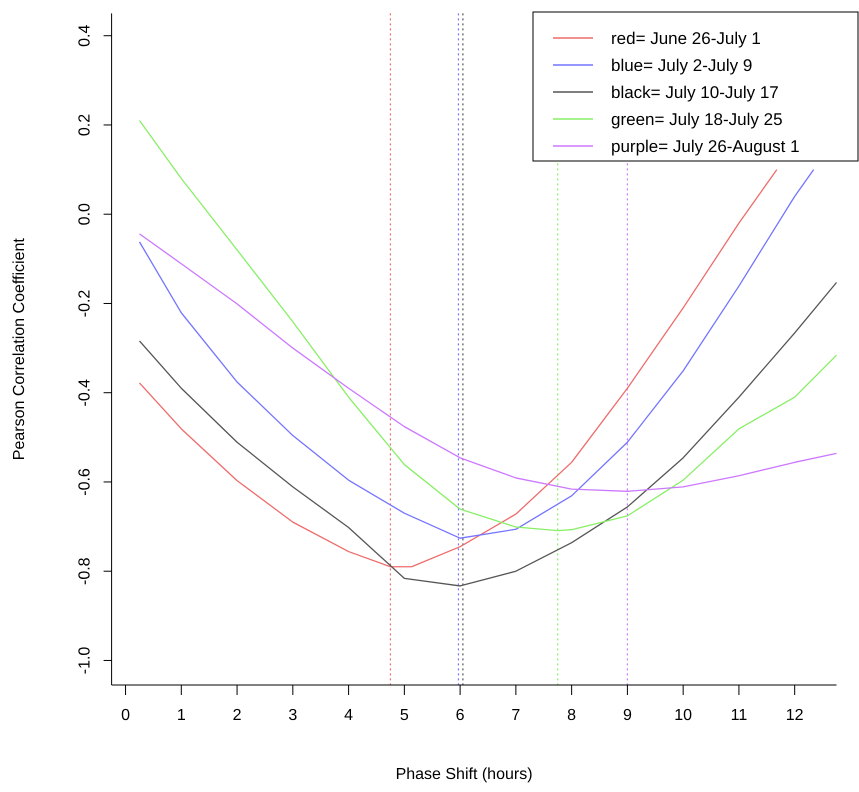 This screenshot has width=859, height=792. What do you see at coordinates (571, 715) in the screenshot?
I see `x-tick-label: 8` at bounding box center [571, 715].